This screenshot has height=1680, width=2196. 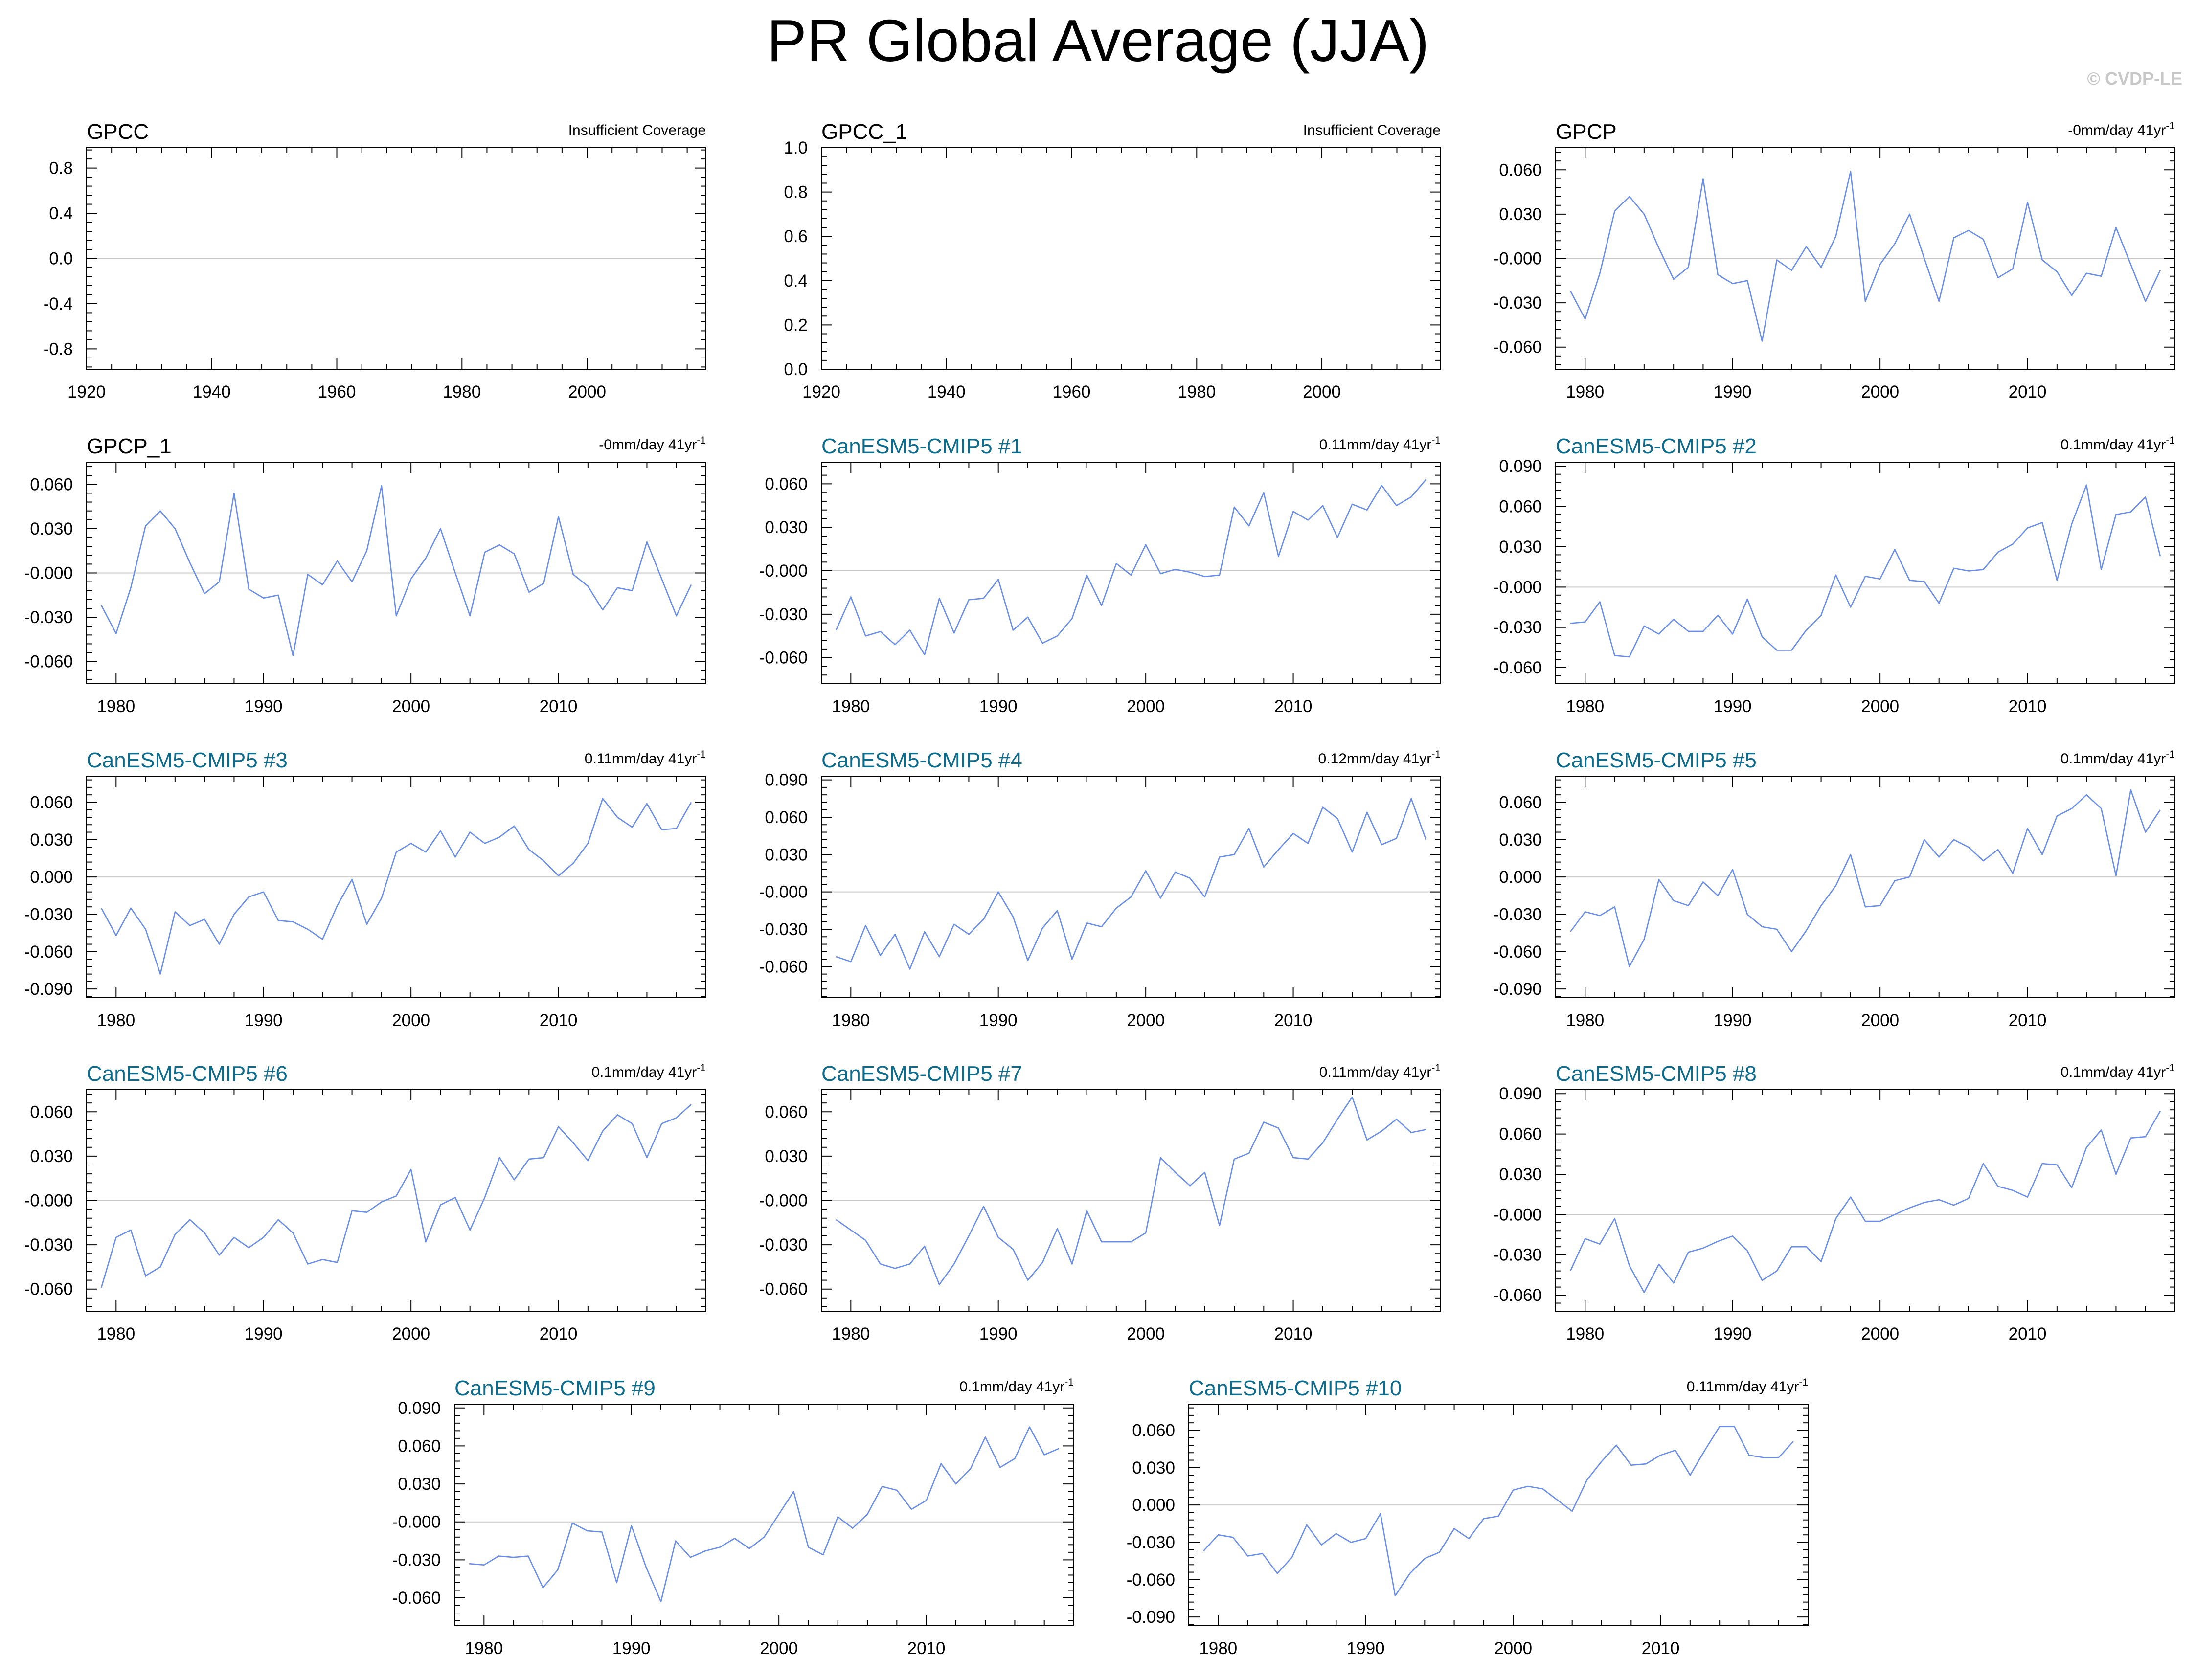 I want to click on panel-title: CanESM5-CMIP5 #6, so click(x=187, y=1074).